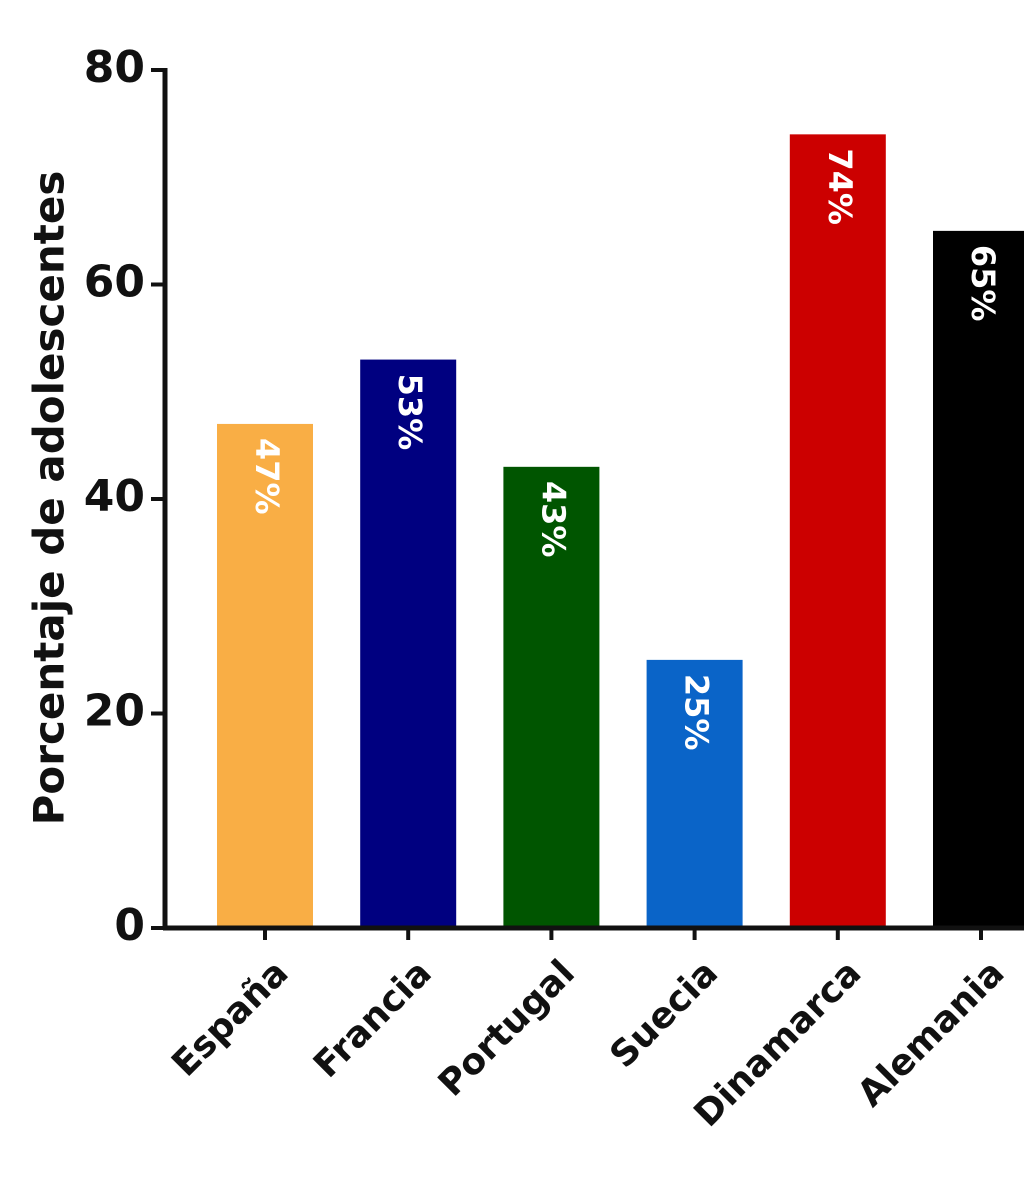  What do you see at coordinates (931, 1033) in the screenshot?
I see `x-tick-label: Alemania` at bounding box center [931, 1033].